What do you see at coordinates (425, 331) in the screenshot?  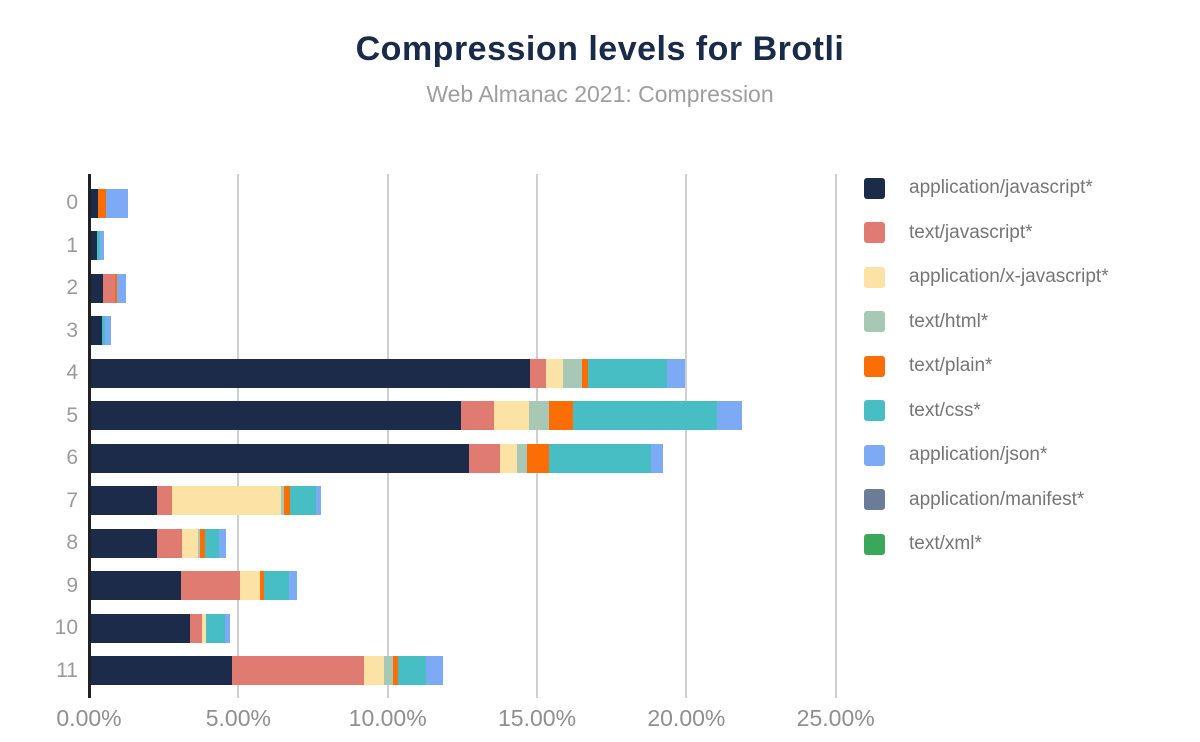 I see `bar-row-level-3: 3` at bounding box center [425, 331].